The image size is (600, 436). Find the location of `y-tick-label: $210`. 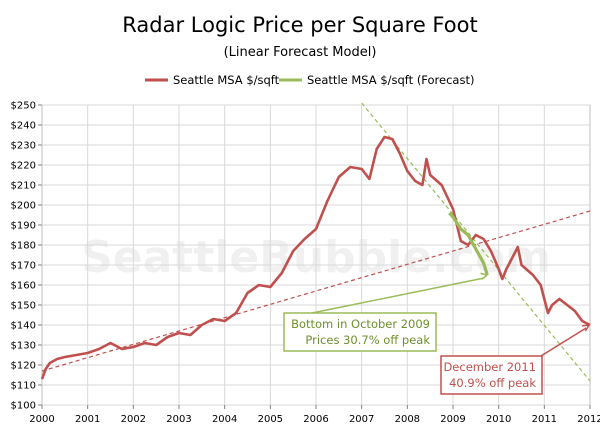

y-tick-label: $210 is located at coordinates (23, 186).